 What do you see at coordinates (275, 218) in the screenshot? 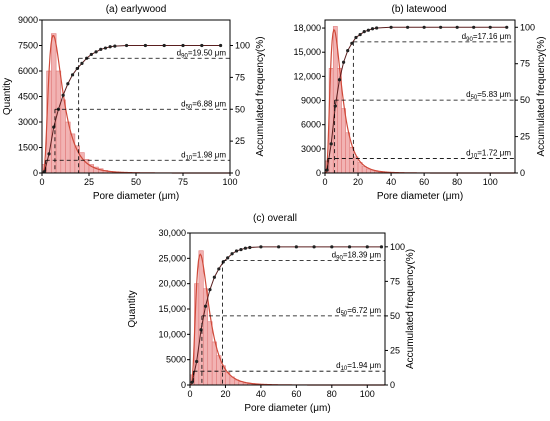
I see `chart-title: (c) overall` at bounding box center [275, 218].